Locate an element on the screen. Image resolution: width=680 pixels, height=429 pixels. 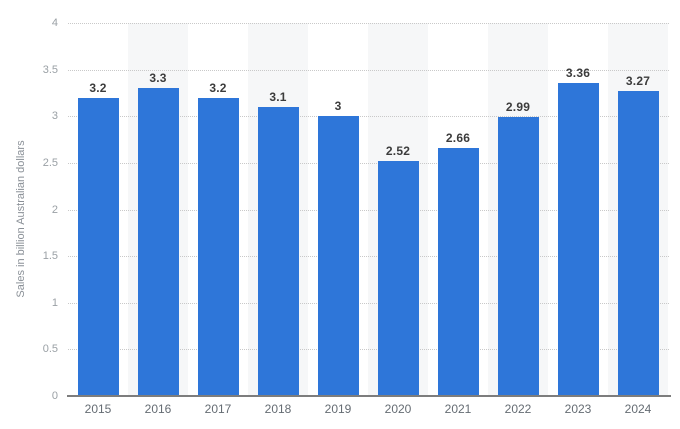
bar-2024 is located at coordinates (638, 243).